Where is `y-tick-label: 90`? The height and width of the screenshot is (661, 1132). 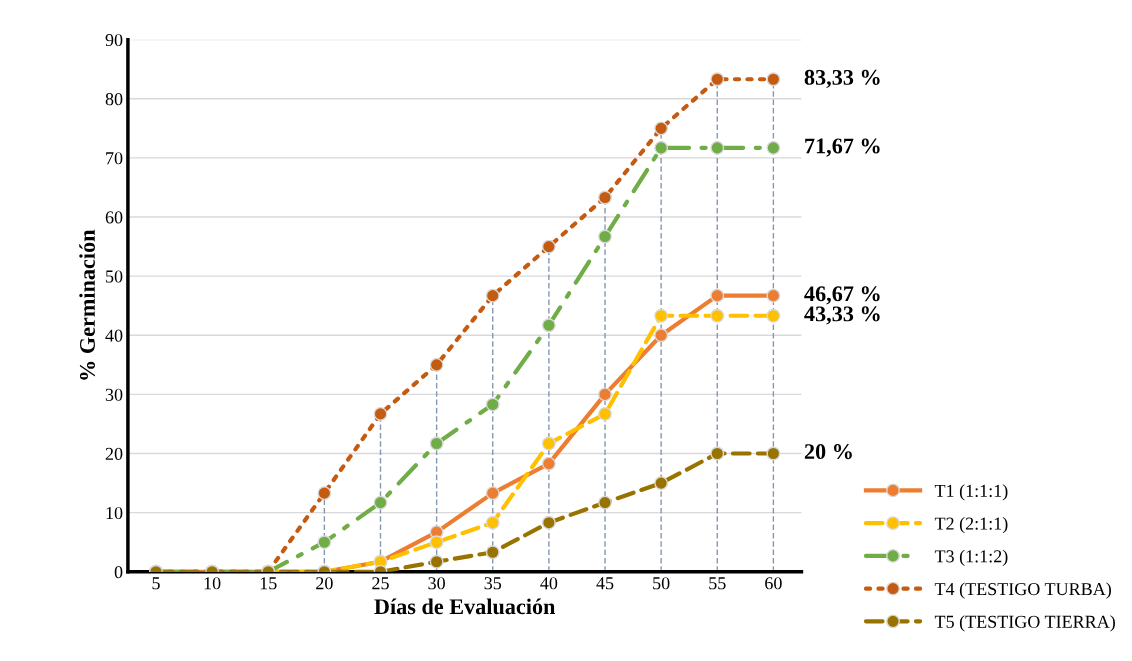 y-tick-label: 90 is located at coordinates (114, 40).